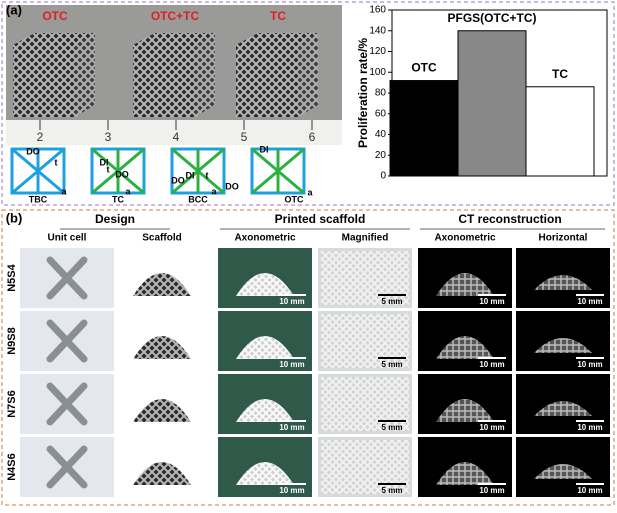 The width and height of the screenshot is (617, 513). I want to click on photo-label: OTC, so click(55, 16).